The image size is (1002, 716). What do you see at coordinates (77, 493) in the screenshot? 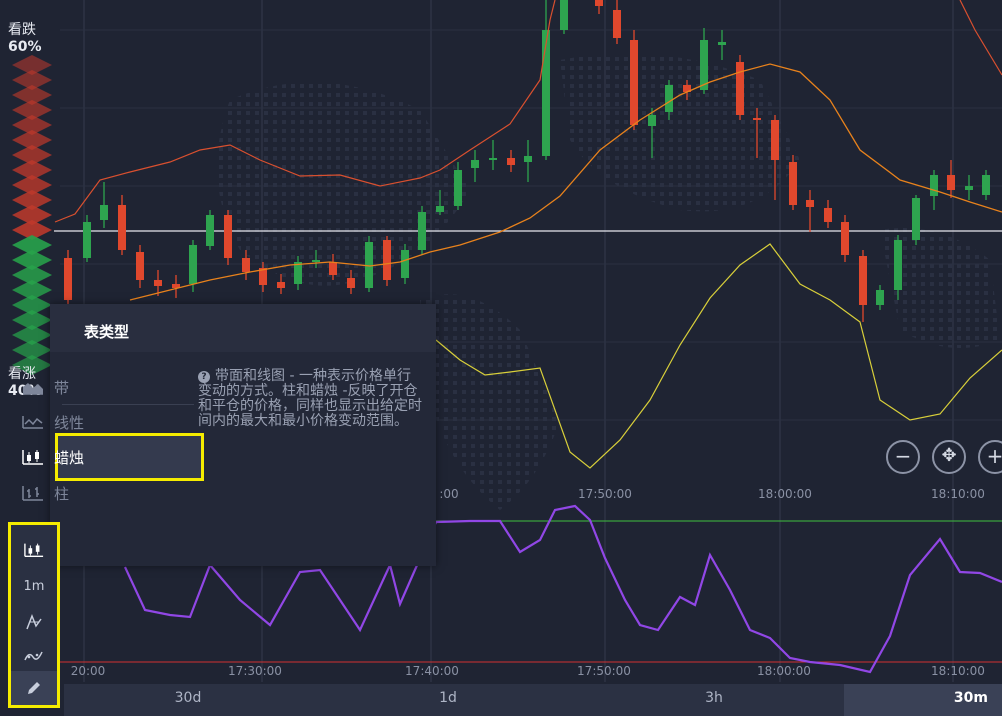
I see `chart-type-bar: 柱` at bounding box center [77, 493].